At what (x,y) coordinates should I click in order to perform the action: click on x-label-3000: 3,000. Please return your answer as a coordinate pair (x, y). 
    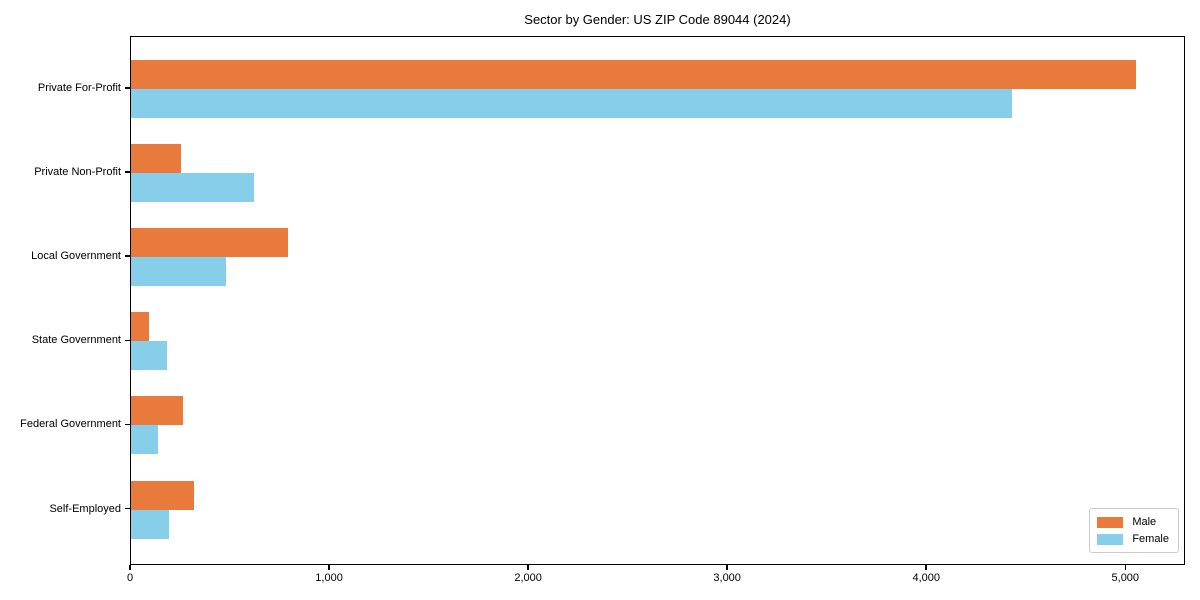
    Looking at the image, I should click on (727, 578).